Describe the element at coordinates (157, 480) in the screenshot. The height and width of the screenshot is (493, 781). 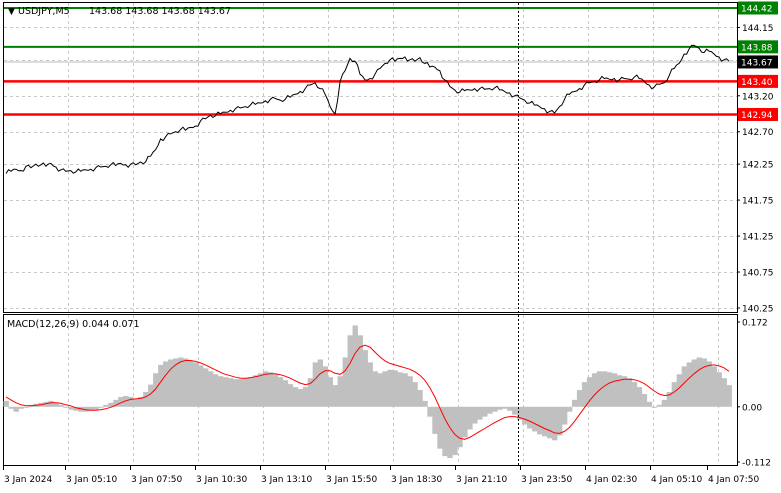
I see `time-tick-label: 3 Jan 07:50` at that location.